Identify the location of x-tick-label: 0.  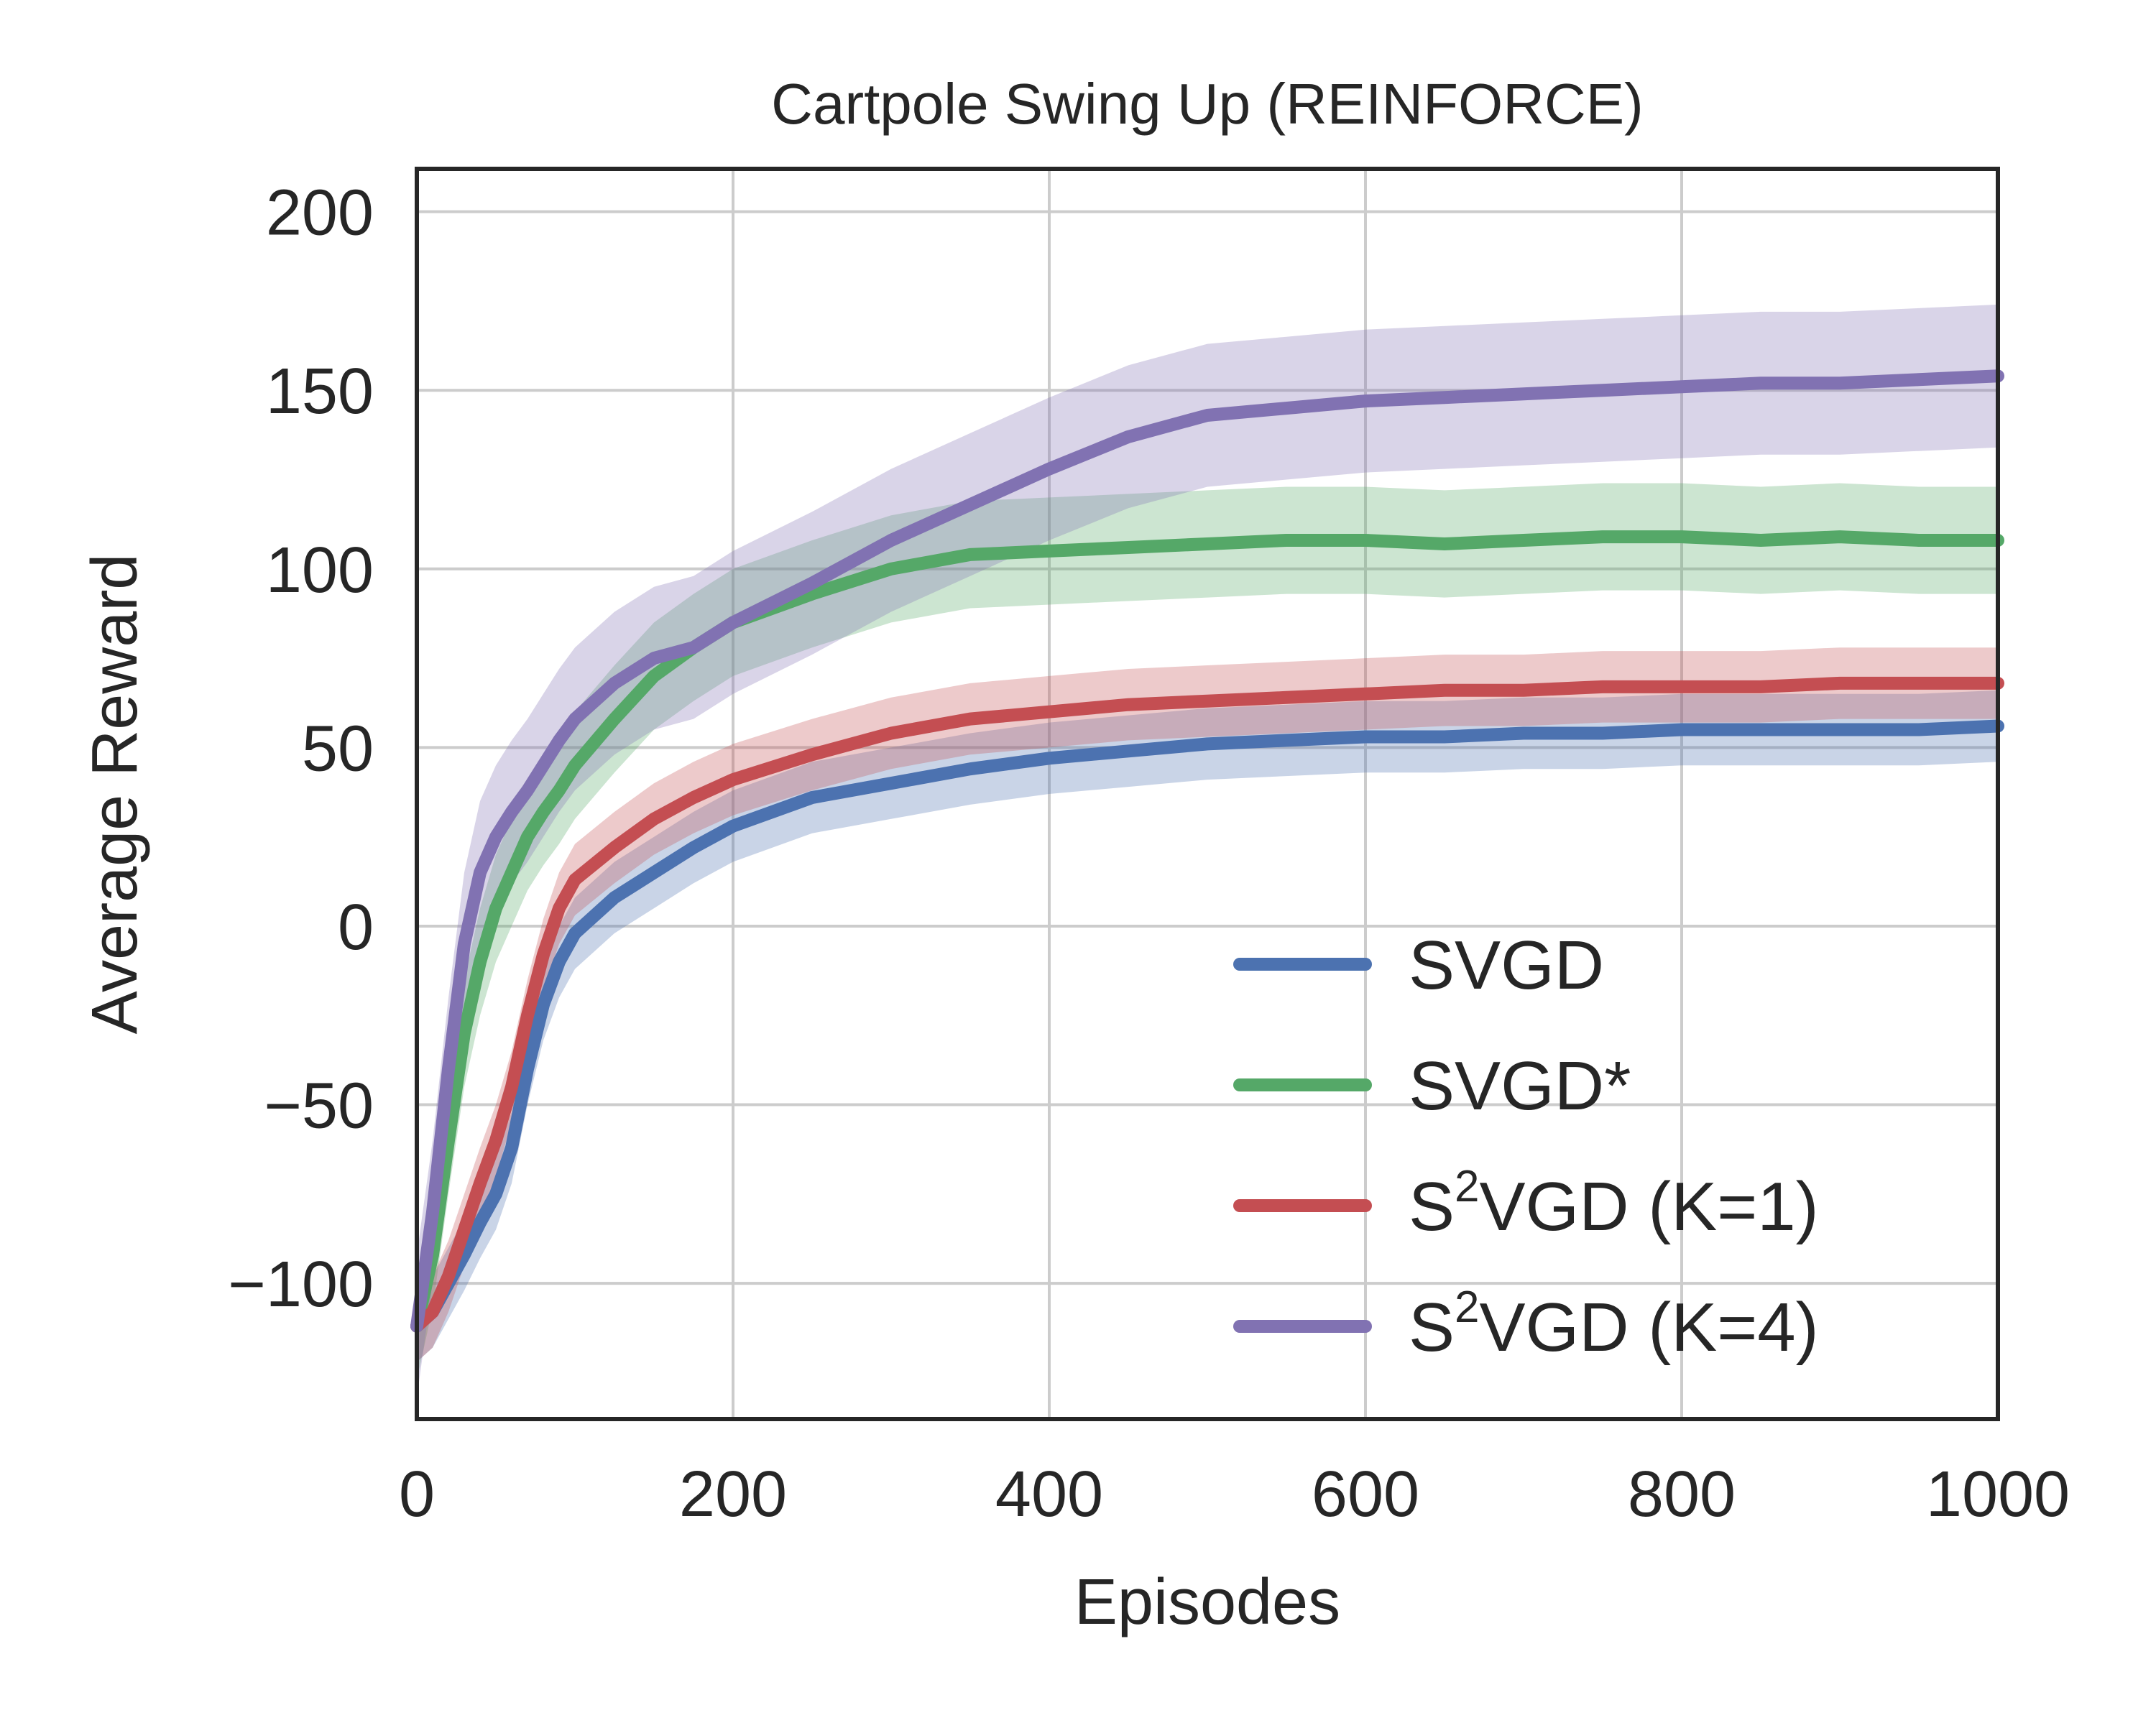
(417, 1495).